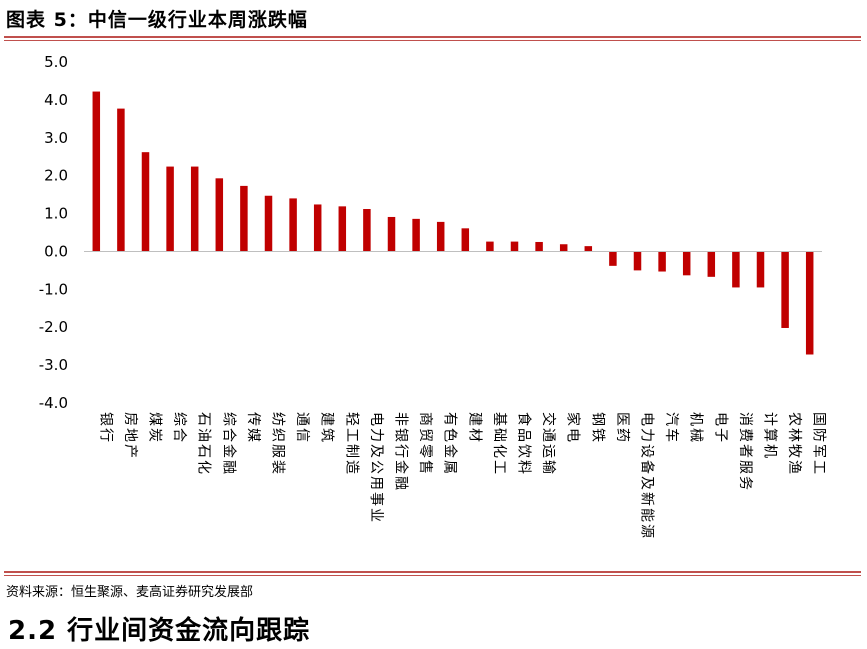 This screenshot has height=649, width=867. What do you see at coordinates (53, 365) in the screenshot?
I see `y-tick-label: -3.0` at bounding box center [53, 365].